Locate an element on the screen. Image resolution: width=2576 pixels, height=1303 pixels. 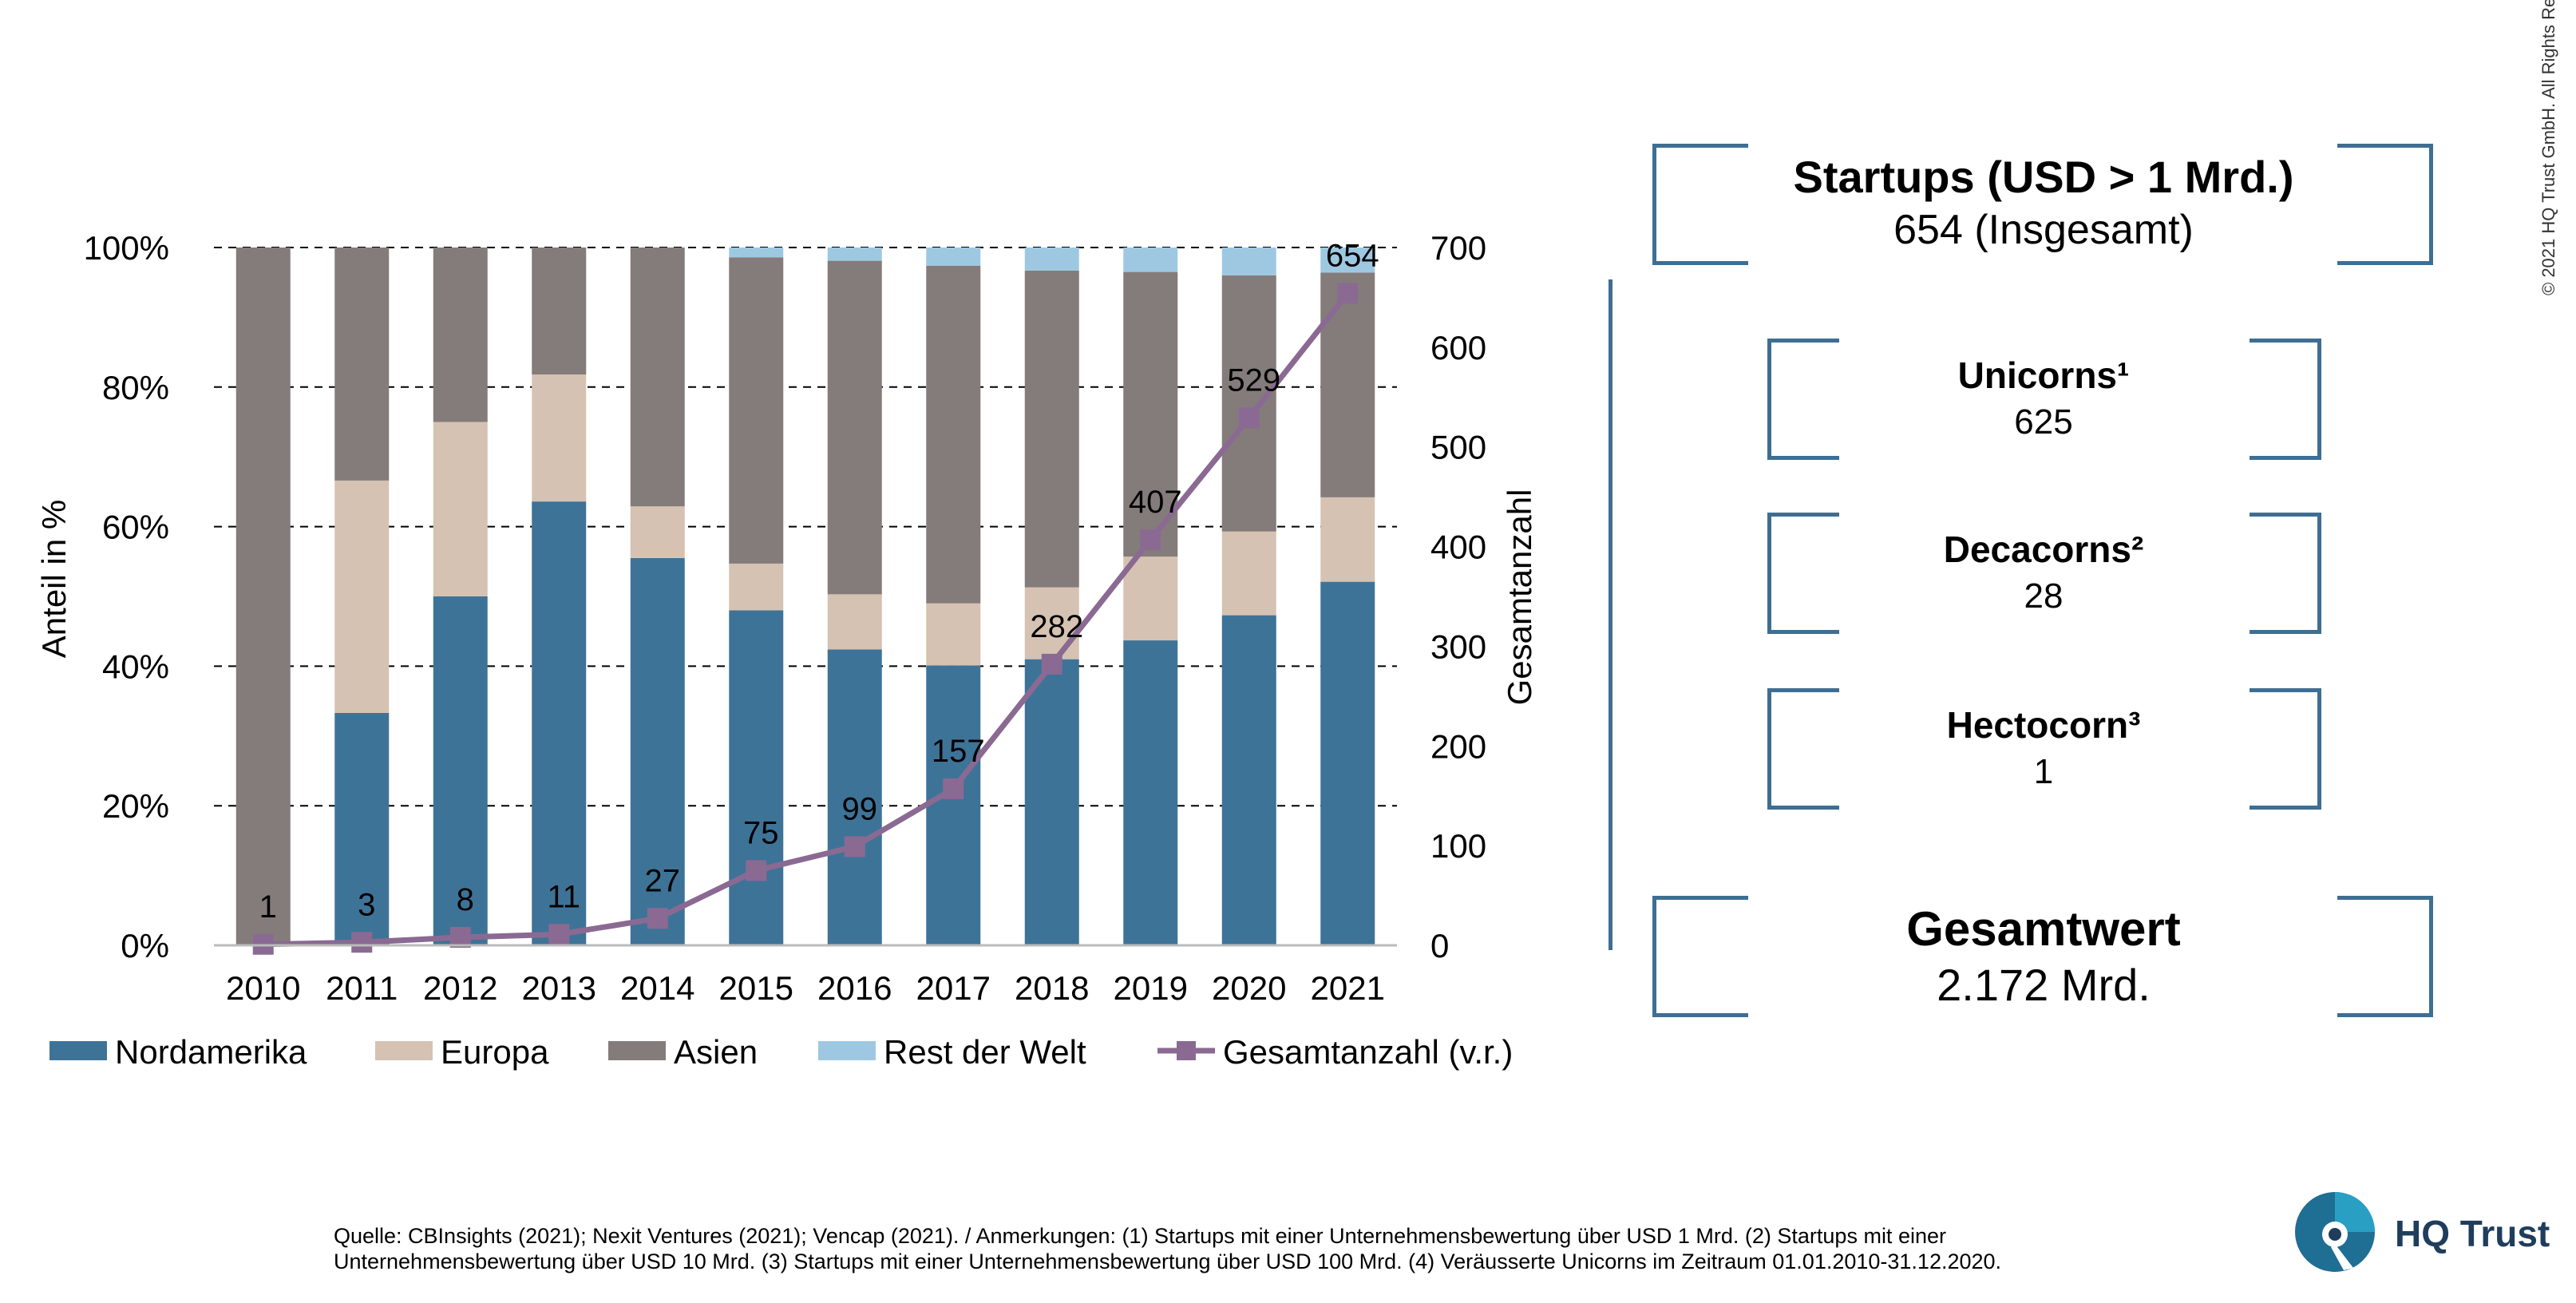
total-count-label: 8 is located at coordinates (466, 900).